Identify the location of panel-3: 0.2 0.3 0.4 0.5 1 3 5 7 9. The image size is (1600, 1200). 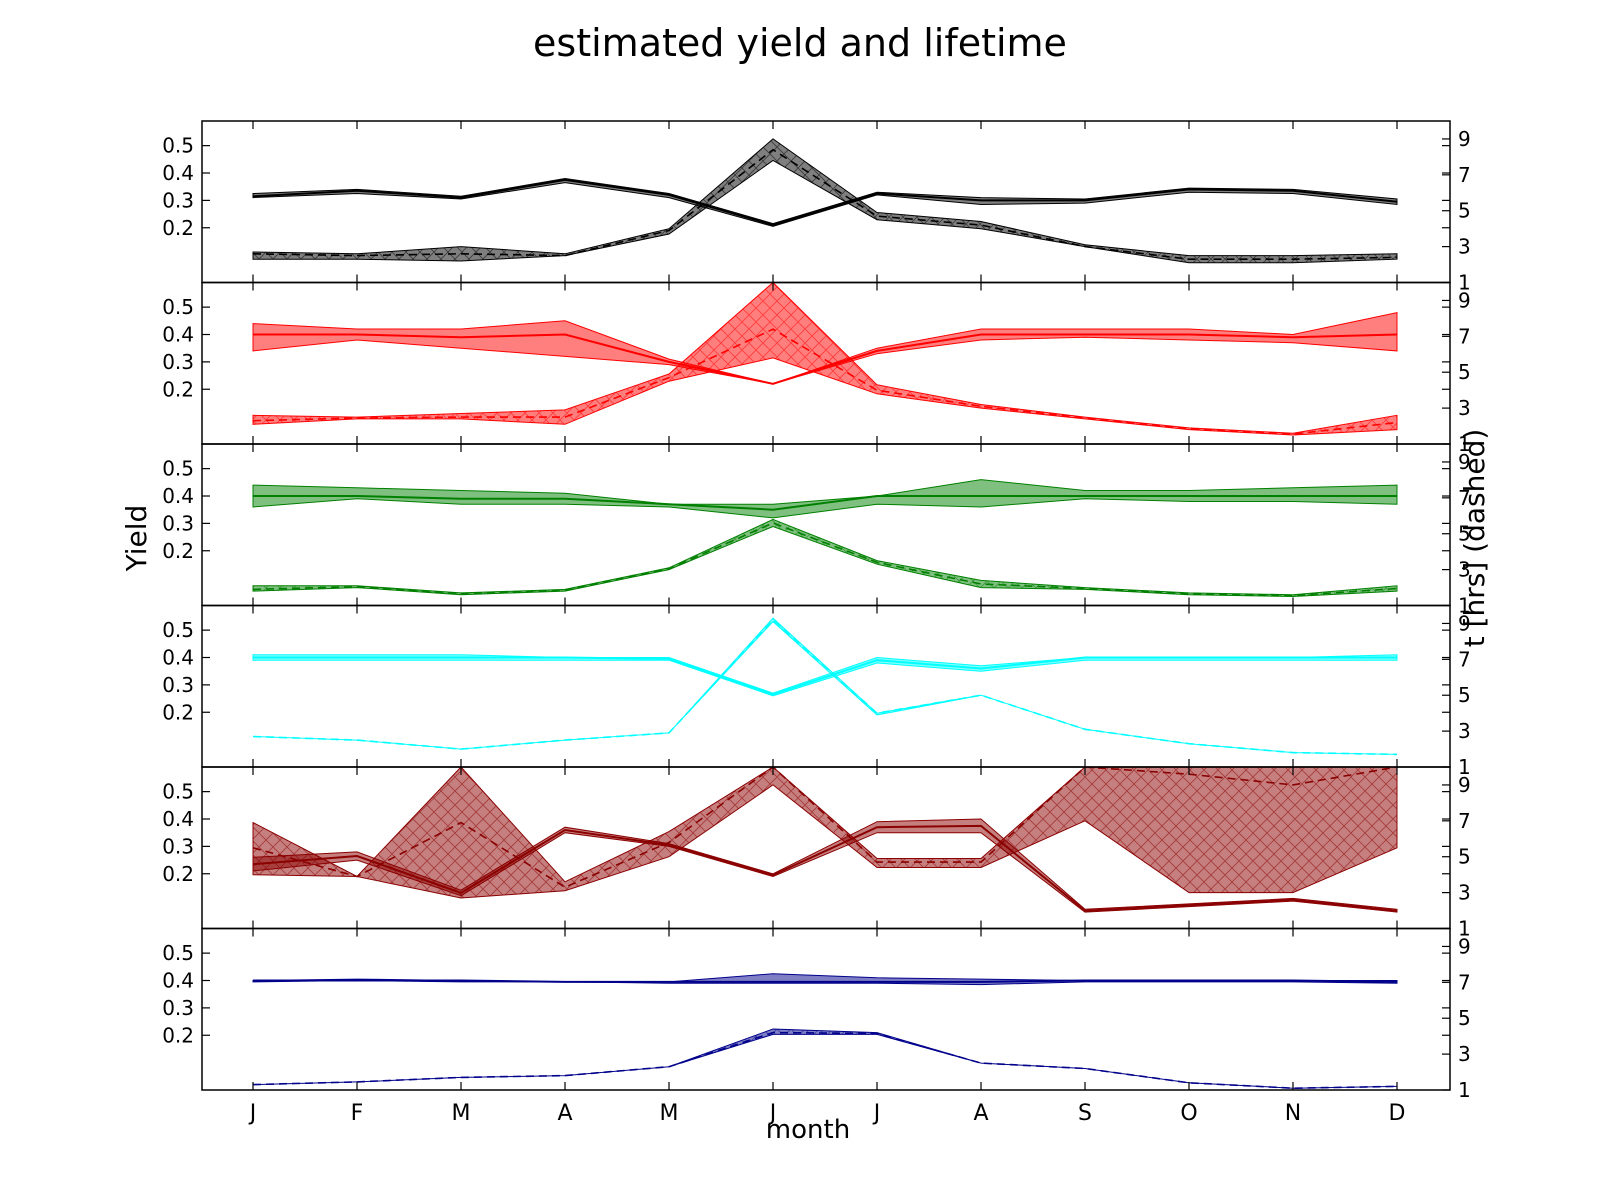
(816, 530).